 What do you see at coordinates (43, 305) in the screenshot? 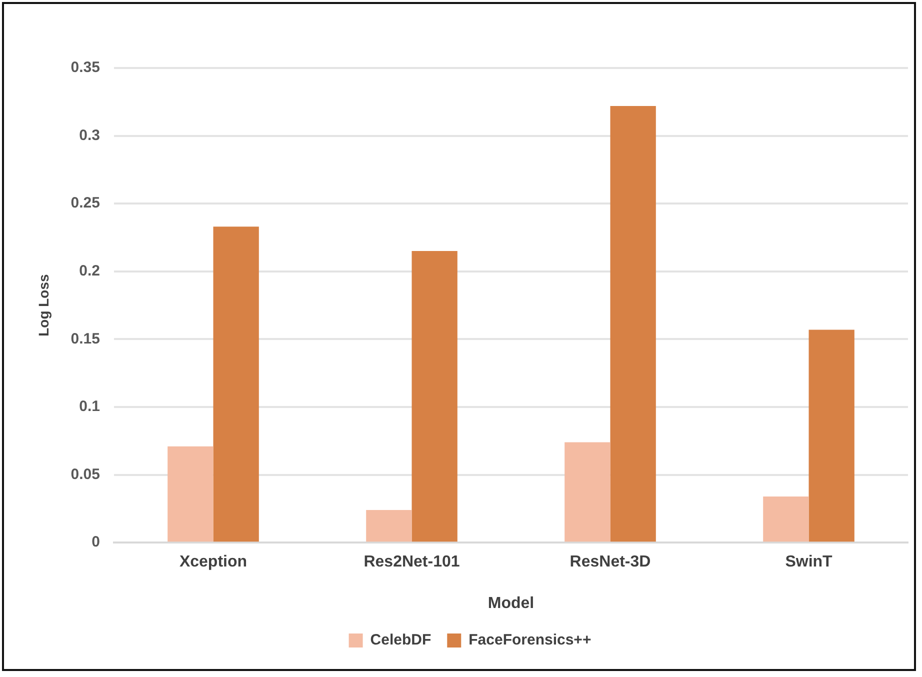
I see `y-axis-title: Log Loss` at bounding box center [43, 305].